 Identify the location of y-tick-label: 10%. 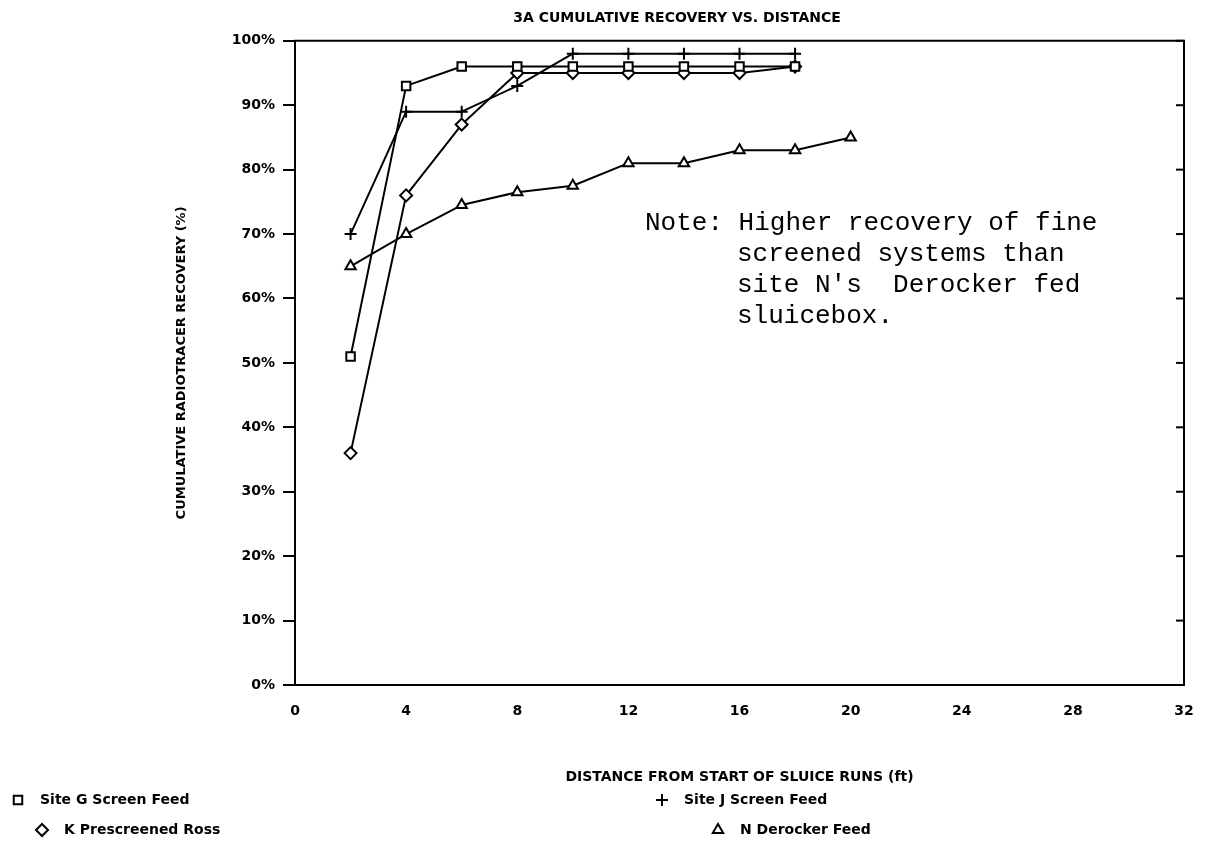
(258, 619).